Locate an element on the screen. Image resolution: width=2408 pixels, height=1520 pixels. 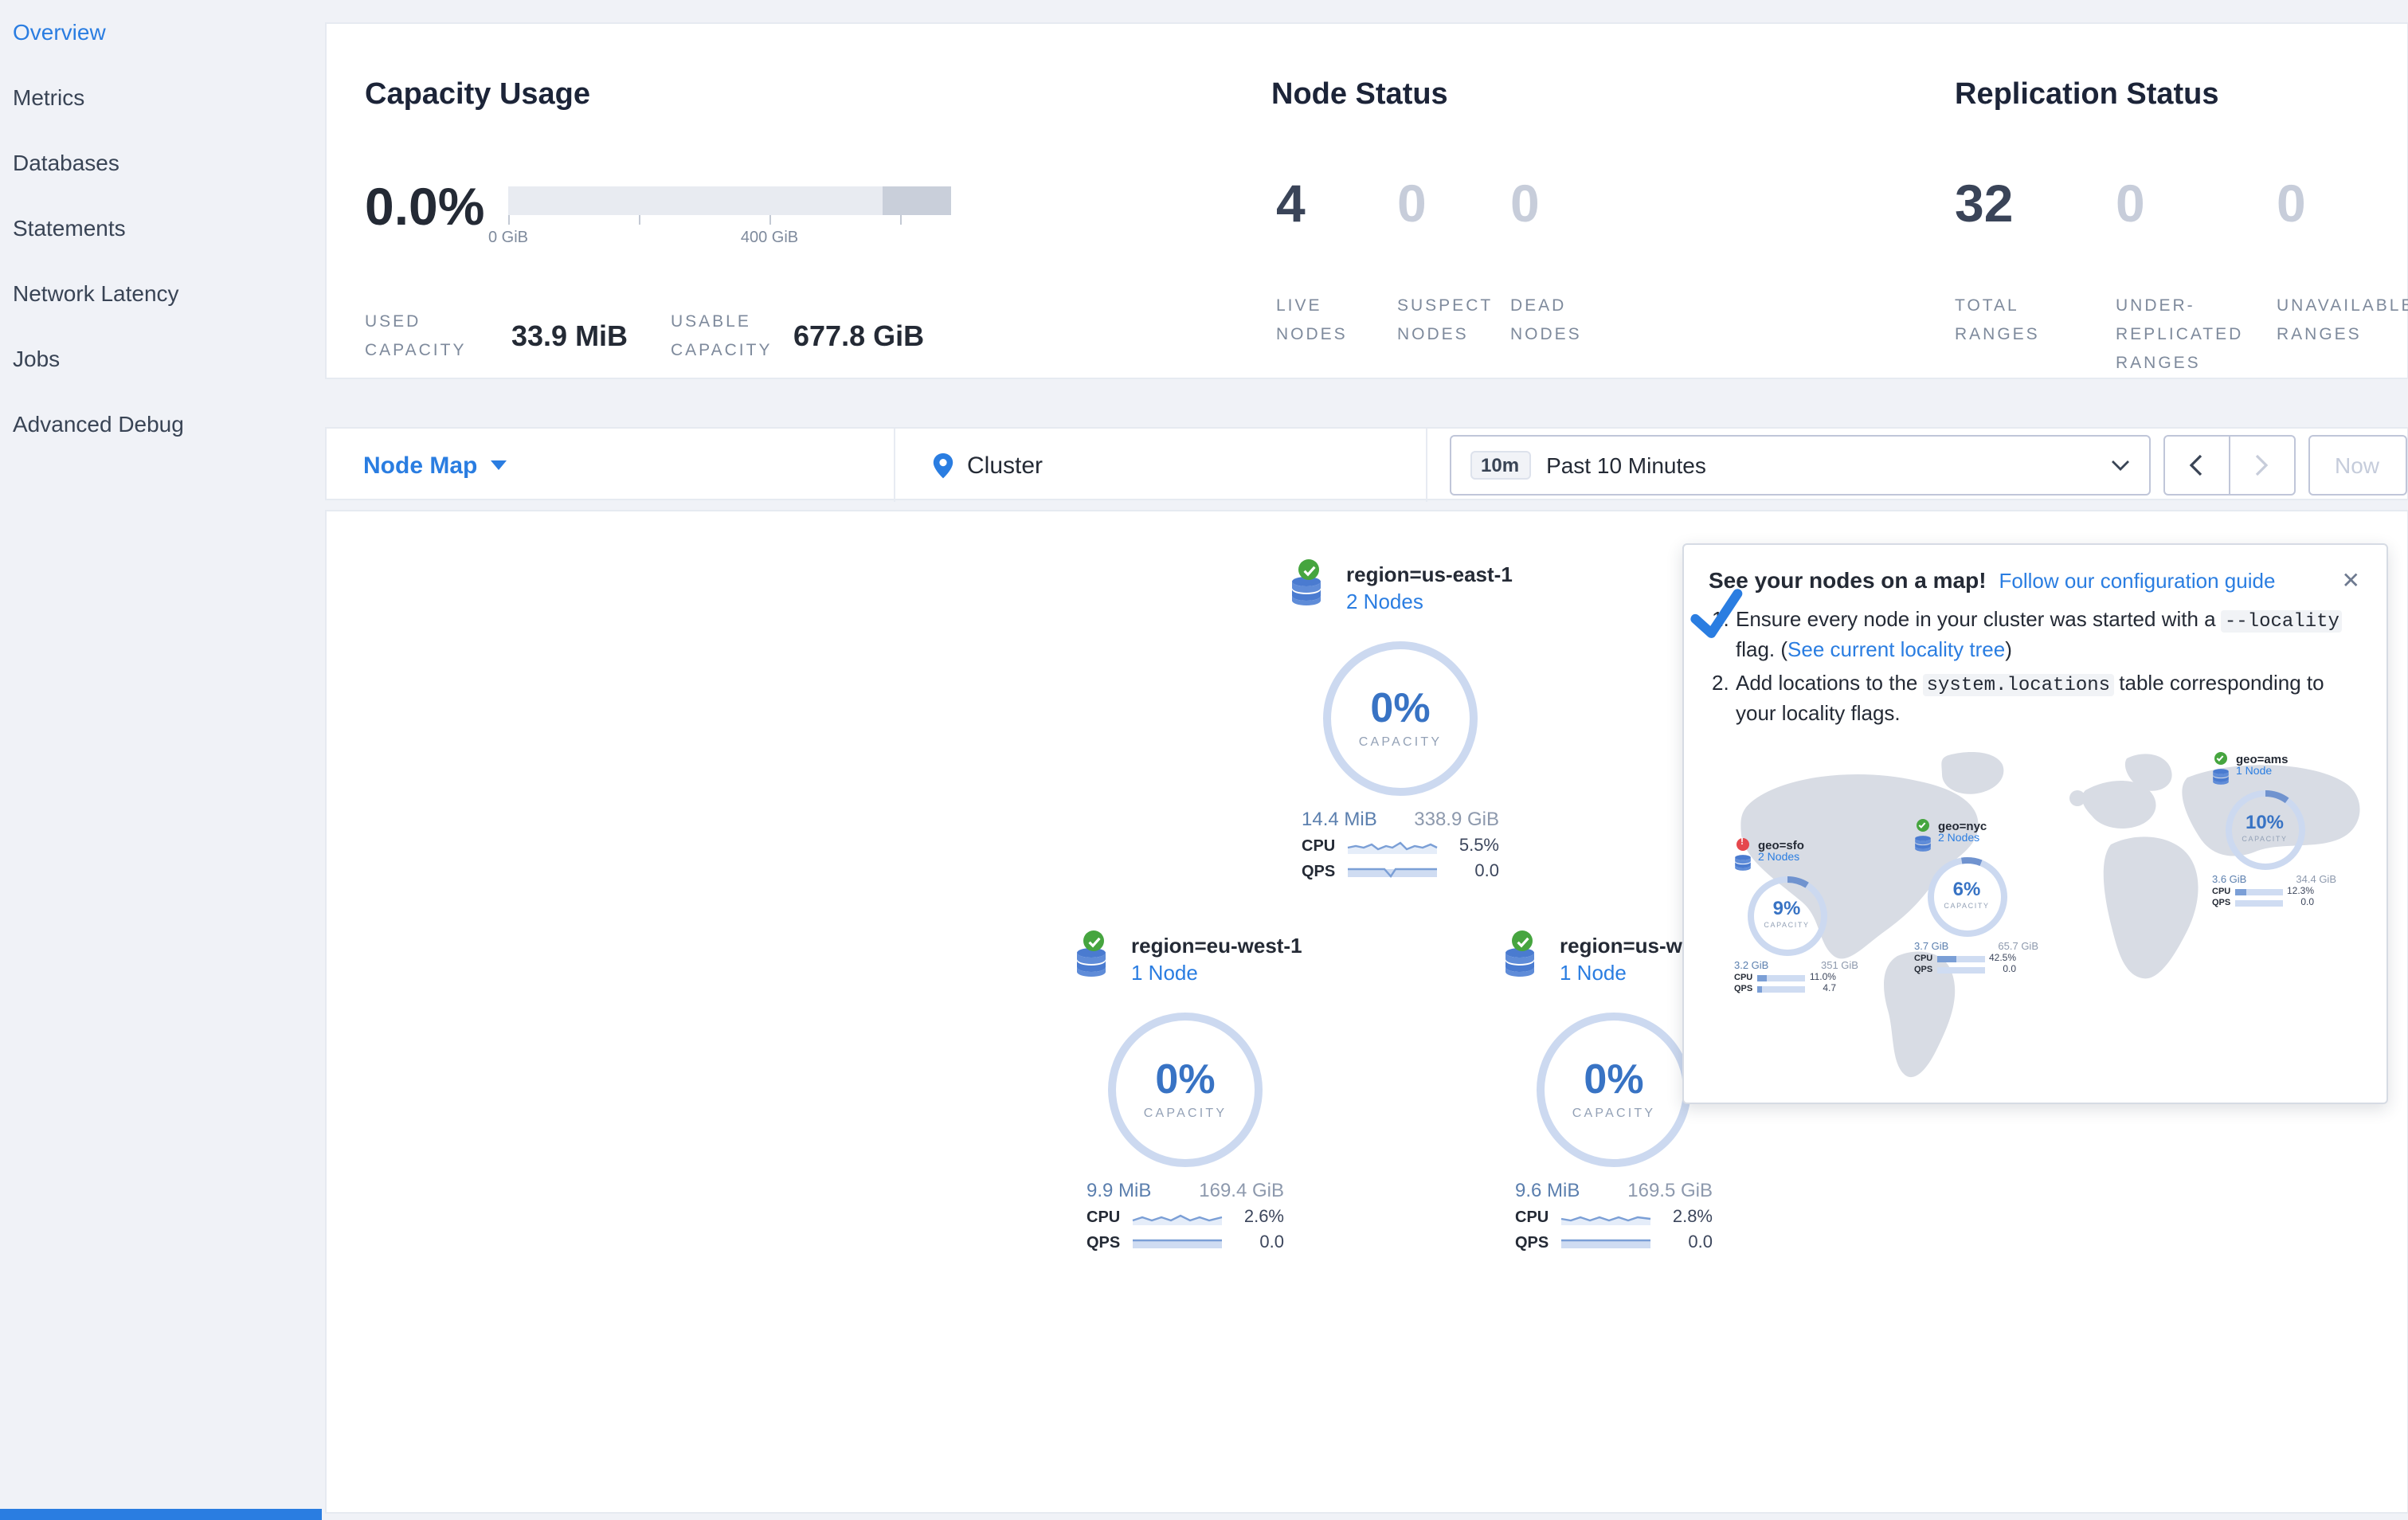
preview-capacity-gauge: 6% CAPACITY is located at coordinates (1967, 897).